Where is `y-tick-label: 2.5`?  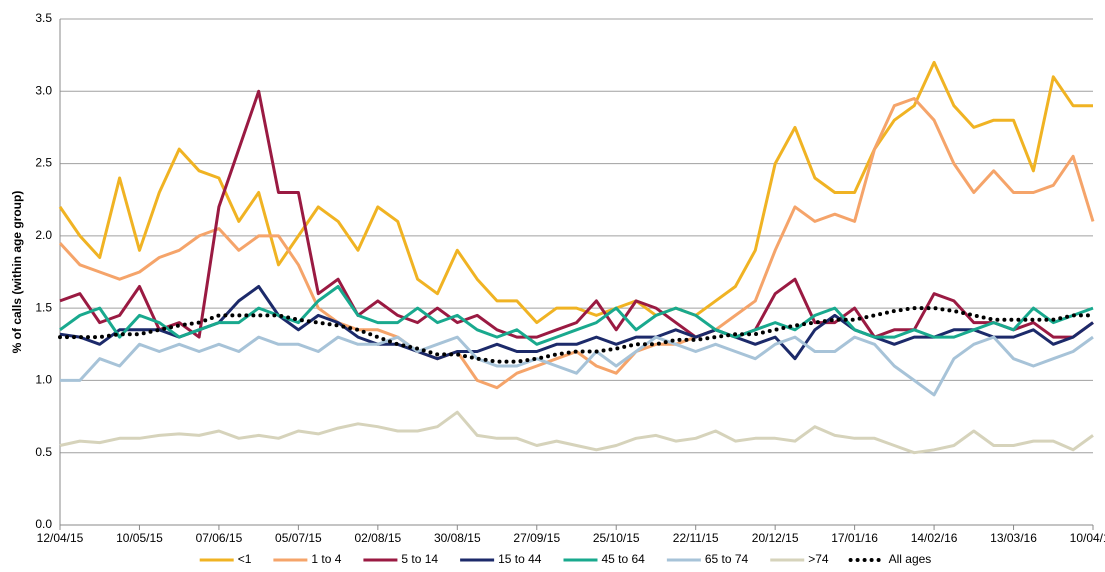 y-tick-label: 2.5 is located at coordinates (43, 163).